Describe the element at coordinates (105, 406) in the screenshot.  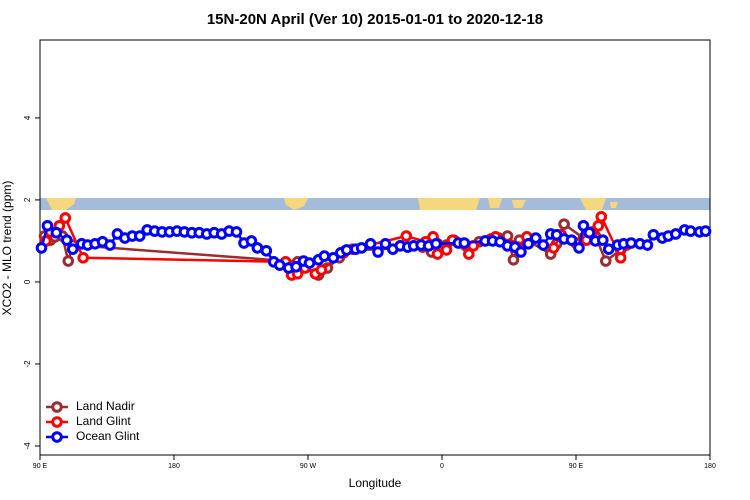
I see `legend-label: Land Nadir` at that location.